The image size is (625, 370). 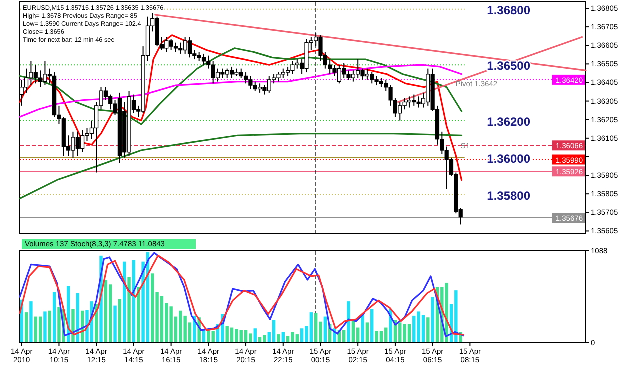 I want to click on ref-line-label: 1.36800, so click(x=509, y=10).